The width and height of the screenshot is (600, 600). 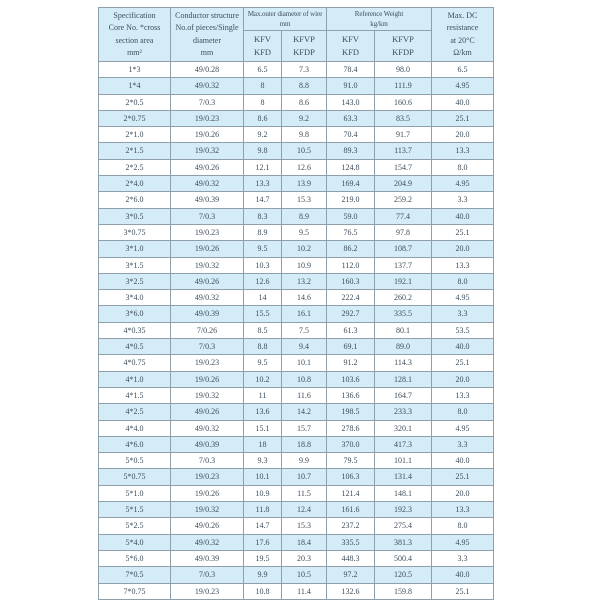 I want to click on table-cell: 3*2.5, so click(x=134, y=281).